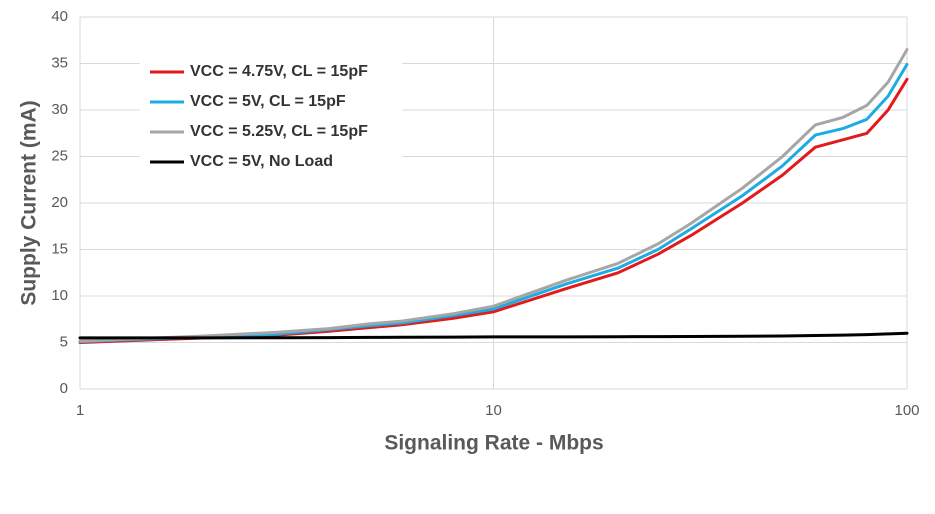 The height and width of the screenshot is (514, 935). Describe the element at coordinates (279, 131) in the screenshot. I see `legend-label: VCC = 5.25V, CL = 15pF` at that location.